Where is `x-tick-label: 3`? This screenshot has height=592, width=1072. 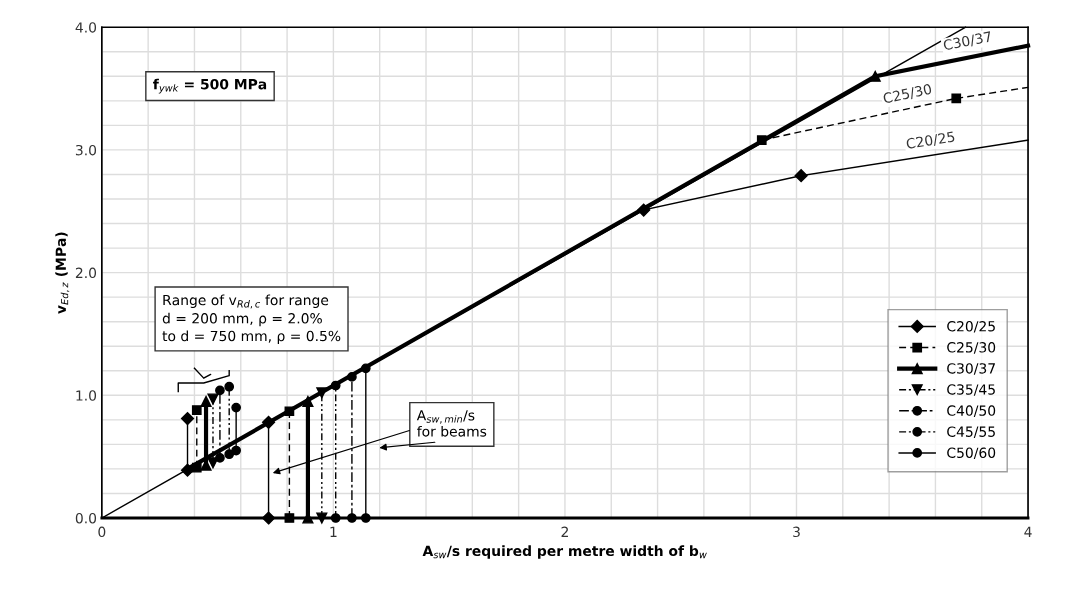
x-tick-label: 3 is located at coordinates (796, 532).